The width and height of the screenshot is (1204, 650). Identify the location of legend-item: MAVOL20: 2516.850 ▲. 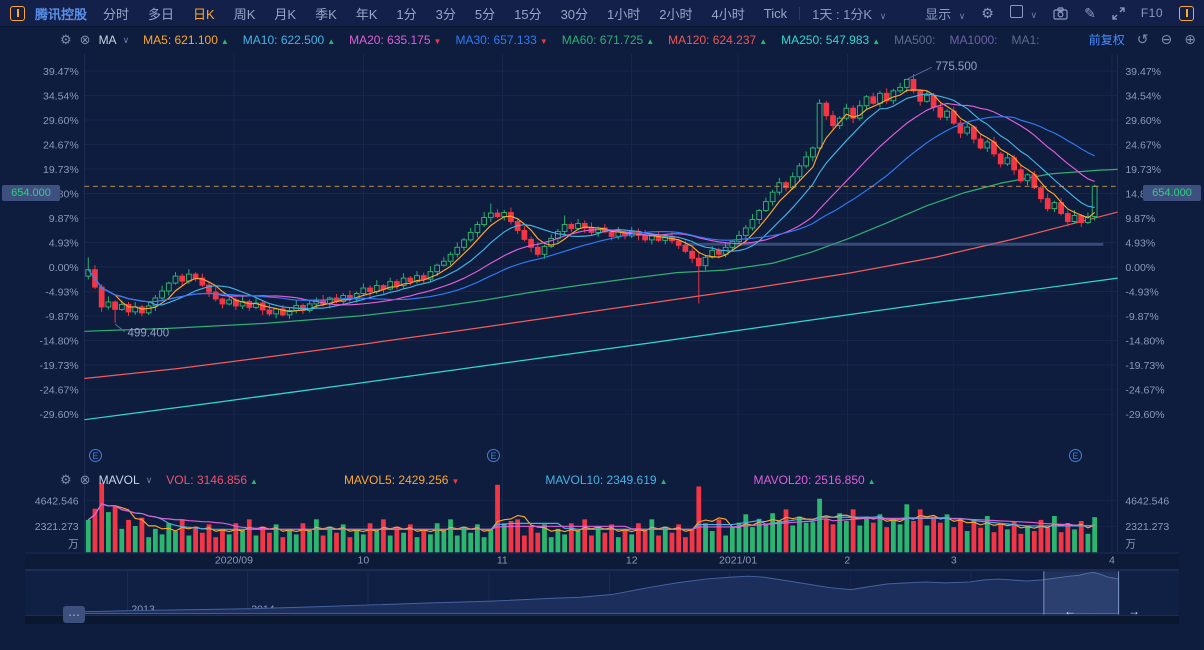
(814, 480).